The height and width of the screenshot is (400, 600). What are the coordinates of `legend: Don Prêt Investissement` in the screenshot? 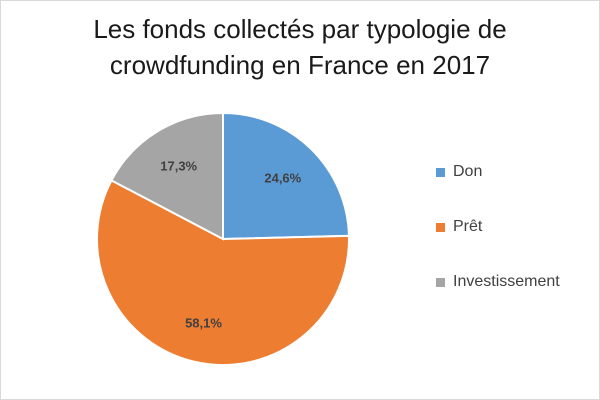 It's located at (498, 240).